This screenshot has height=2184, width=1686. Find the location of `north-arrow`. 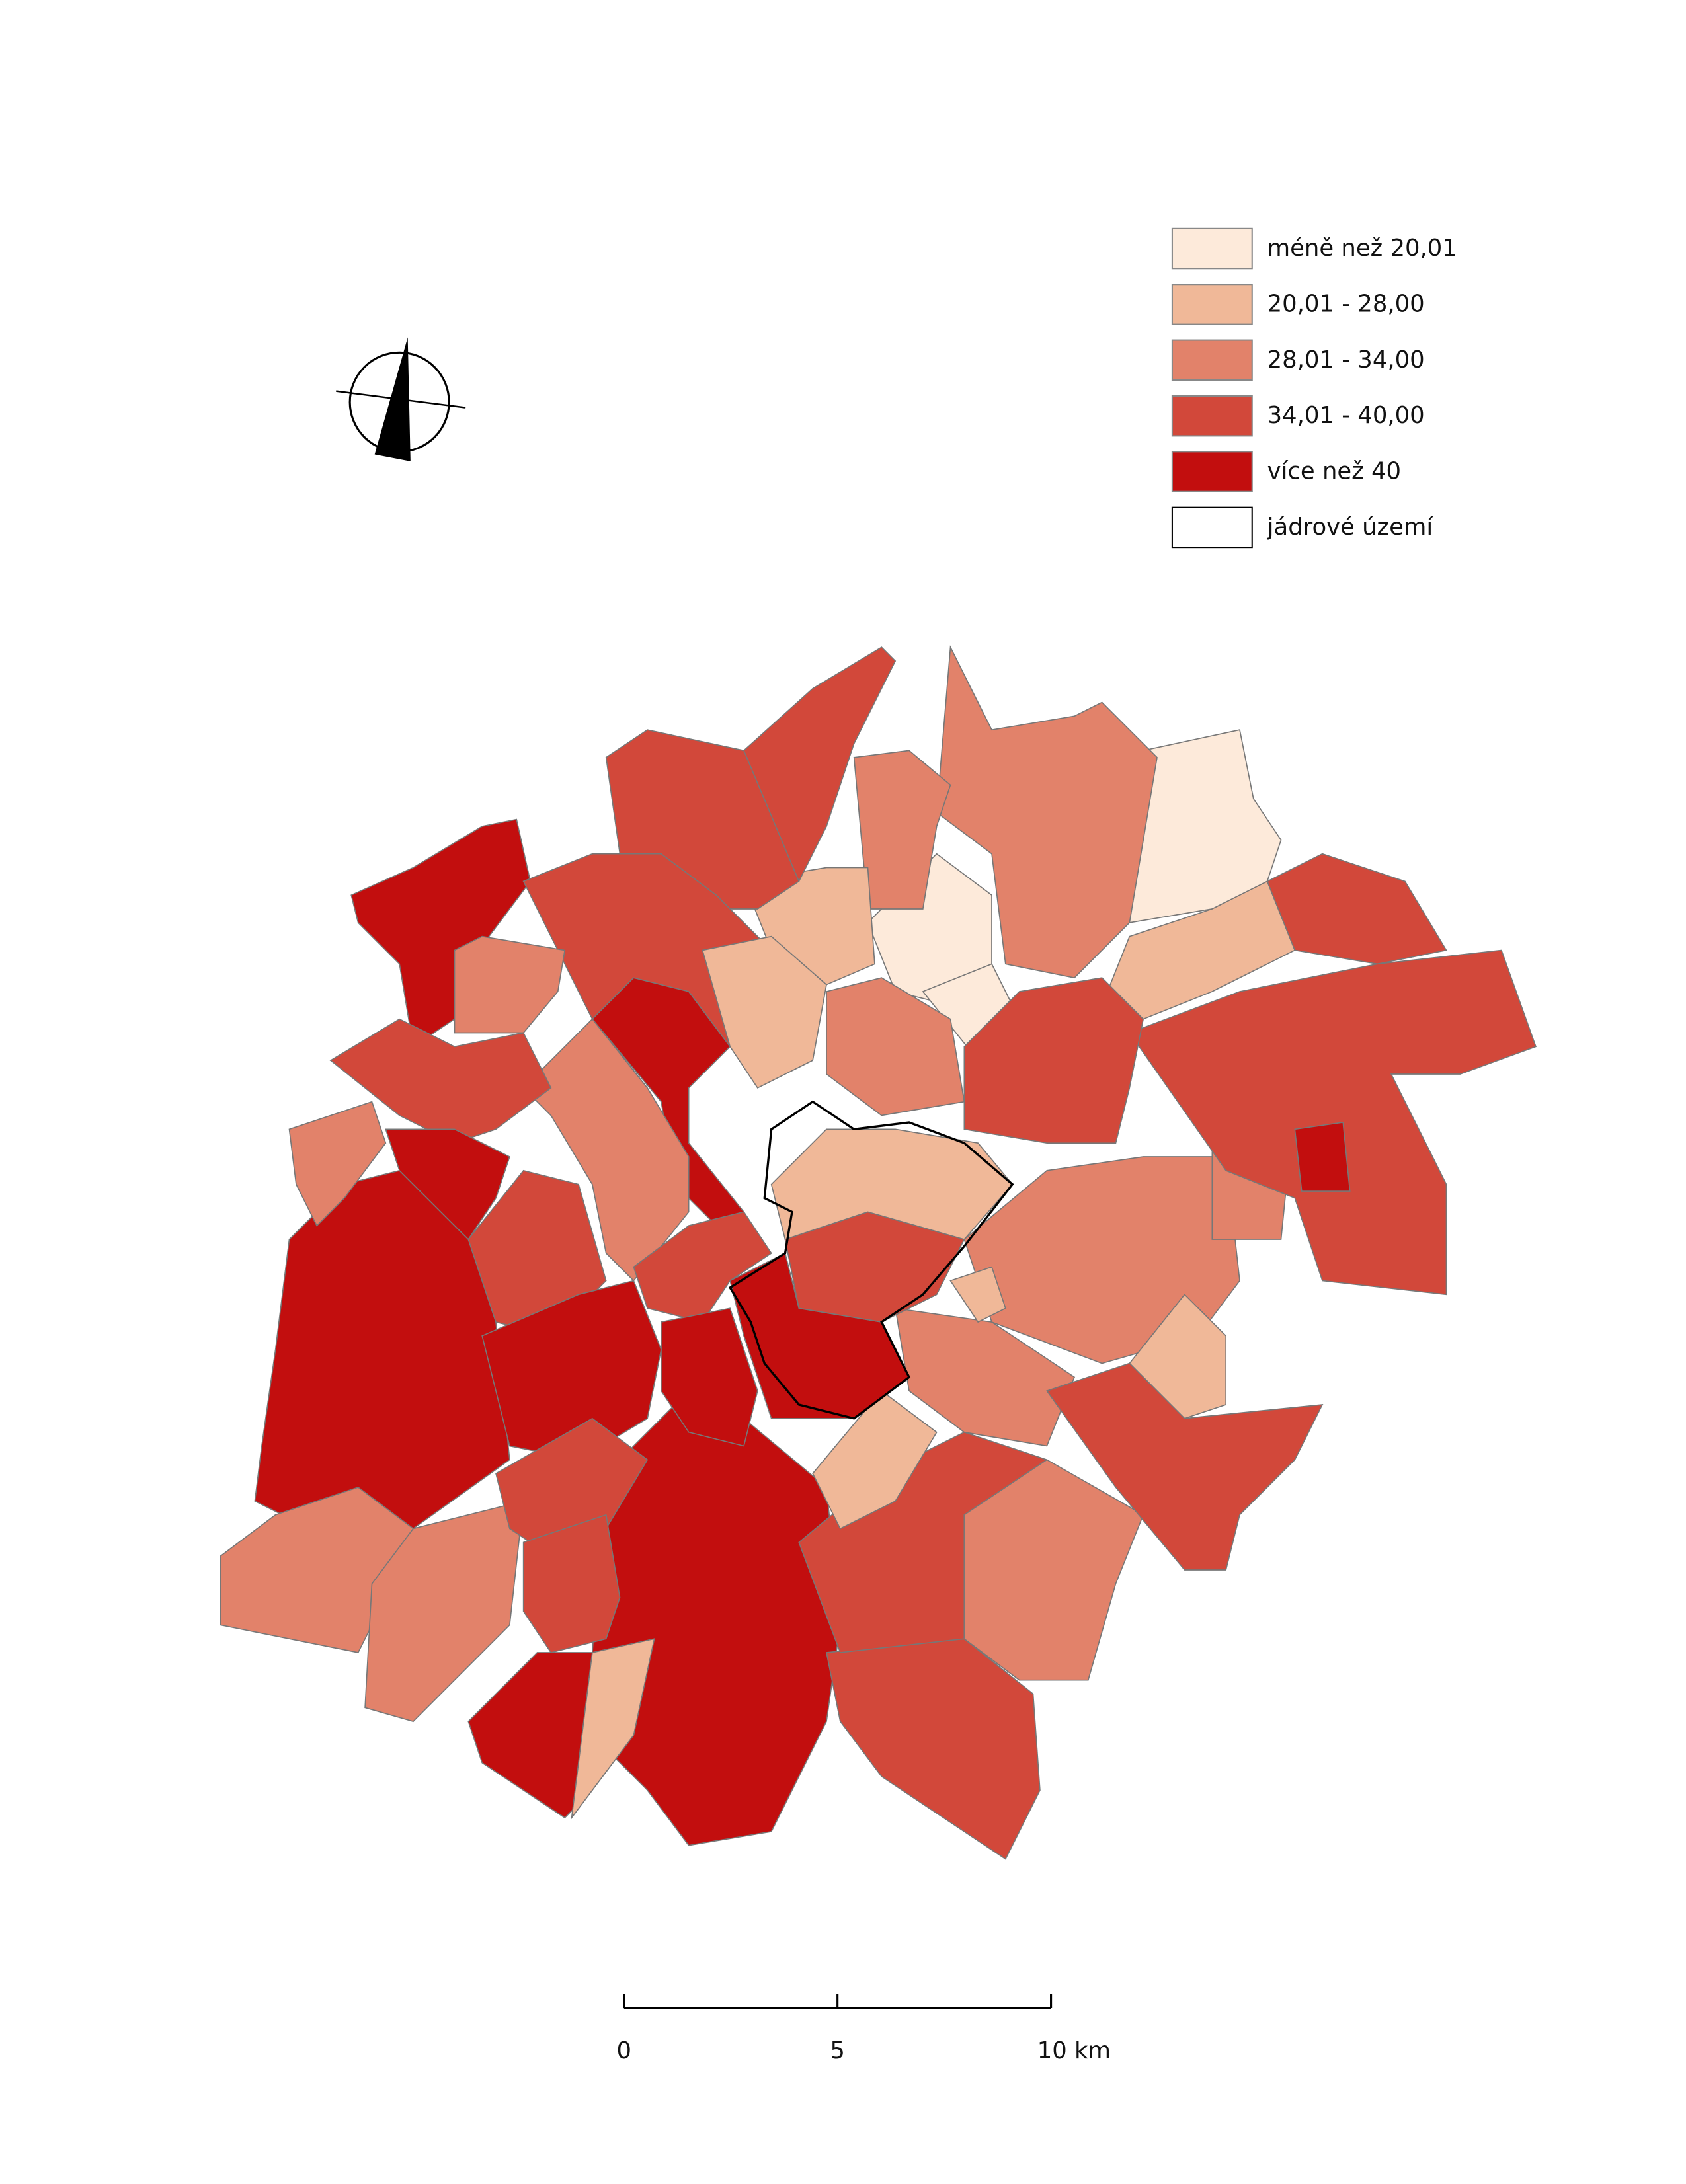

north-arrow is located at coordinates (401, 399).